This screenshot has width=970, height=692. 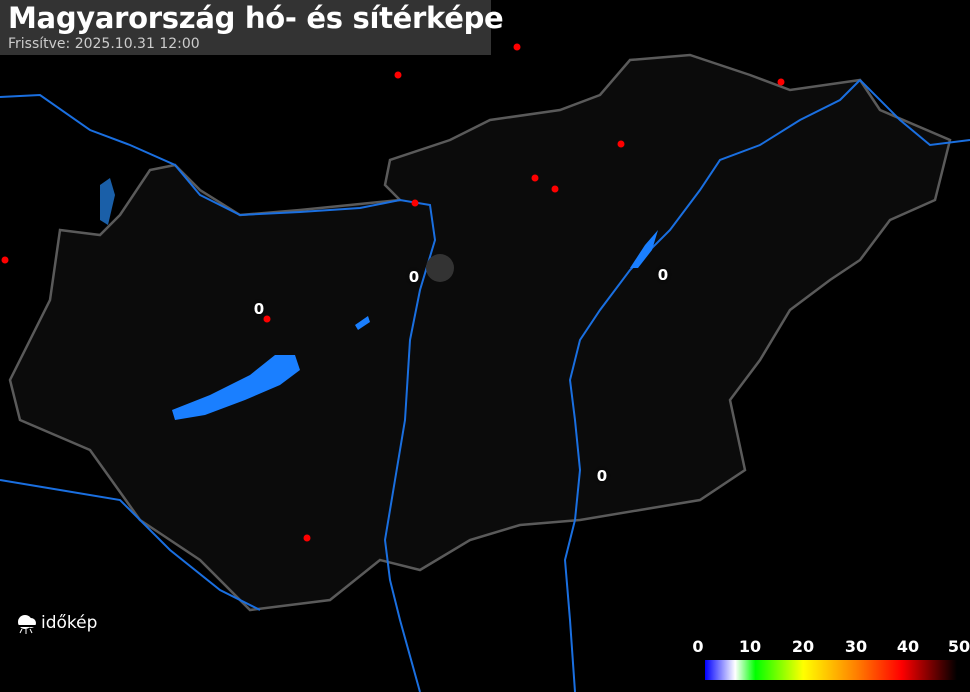 What do you see at coordinates (362, 323) in the screenshot?
I see `lake-velence` at bounding box center [362, 323].